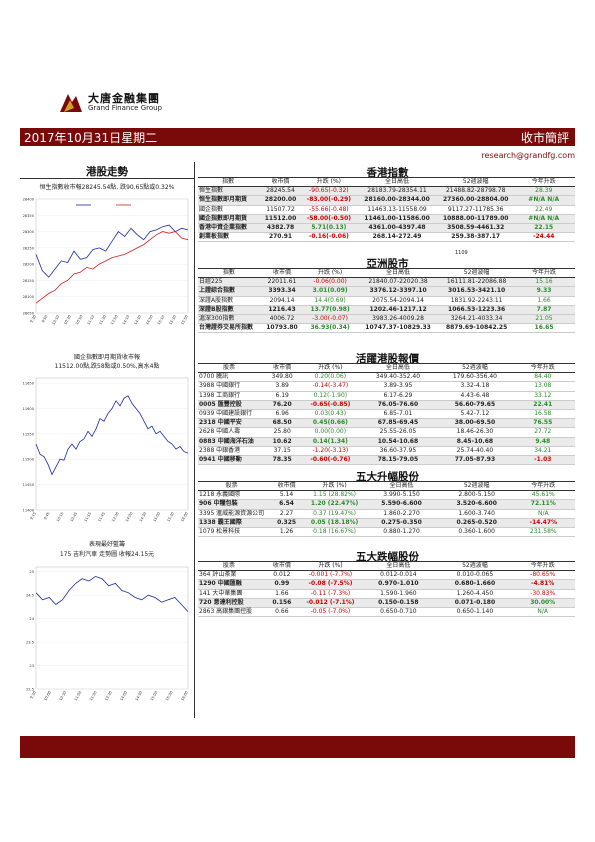 The image size is (595, 842). I want to click on table-cell: 0.156, so click(282, 603).